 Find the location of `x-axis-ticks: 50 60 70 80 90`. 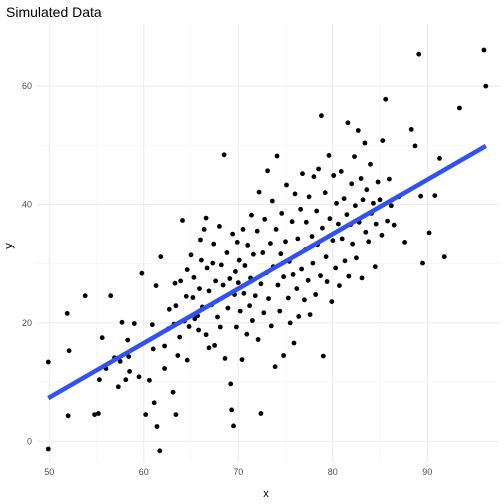

x-axis-ticks: 50 60 70 80 90 is located at coordinates (238, 472).